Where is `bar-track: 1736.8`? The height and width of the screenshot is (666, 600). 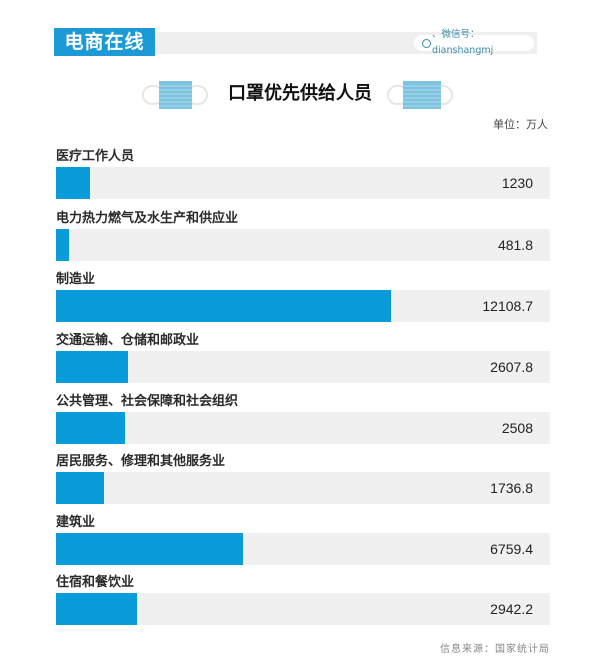
bar-track: 1736.8 is located at coordinates (303, 488).